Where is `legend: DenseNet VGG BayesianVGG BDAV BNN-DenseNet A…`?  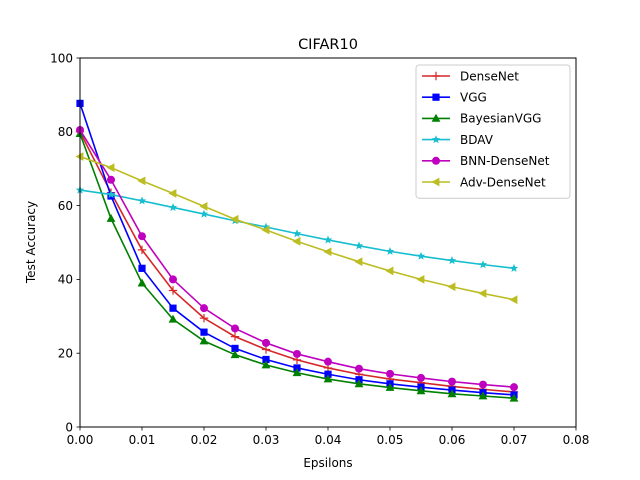 legend: DenseNet VGG BayesianVGG BDAV BNN-DenseNet A… is located at coordinates (493, 131).